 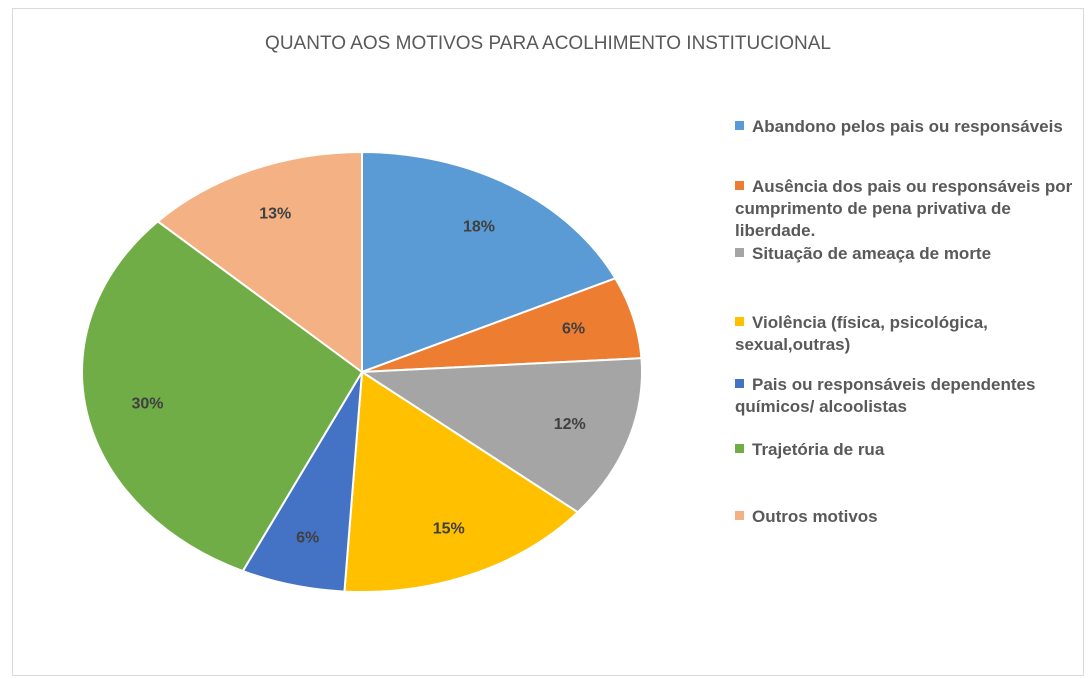 What do you see at coordinates (479, 226) in the screenshot?
I see `data-label: 18%` at bounding box center [479, 226].